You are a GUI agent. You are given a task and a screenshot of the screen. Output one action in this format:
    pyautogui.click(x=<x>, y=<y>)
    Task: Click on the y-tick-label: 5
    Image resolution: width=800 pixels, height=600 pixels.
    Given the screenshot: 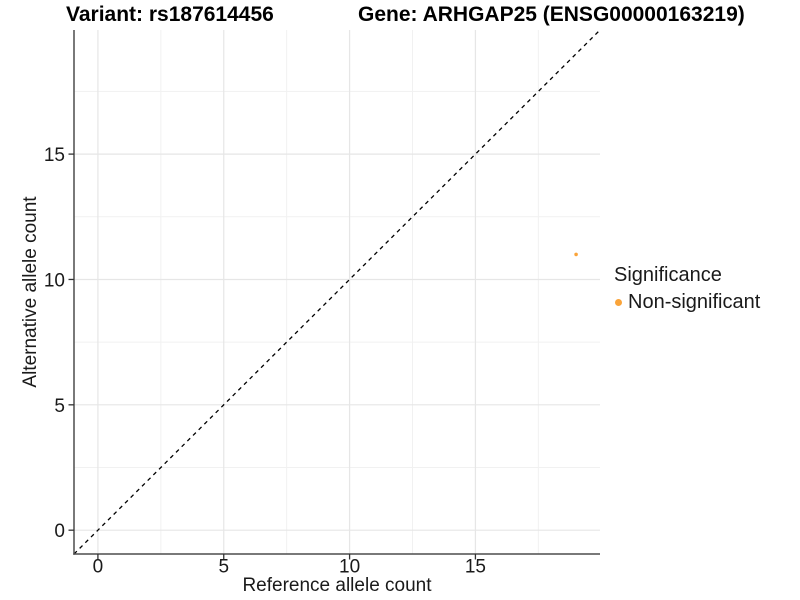 What is the action you would take?
    pyautogui.click(x=59, y=406)
    